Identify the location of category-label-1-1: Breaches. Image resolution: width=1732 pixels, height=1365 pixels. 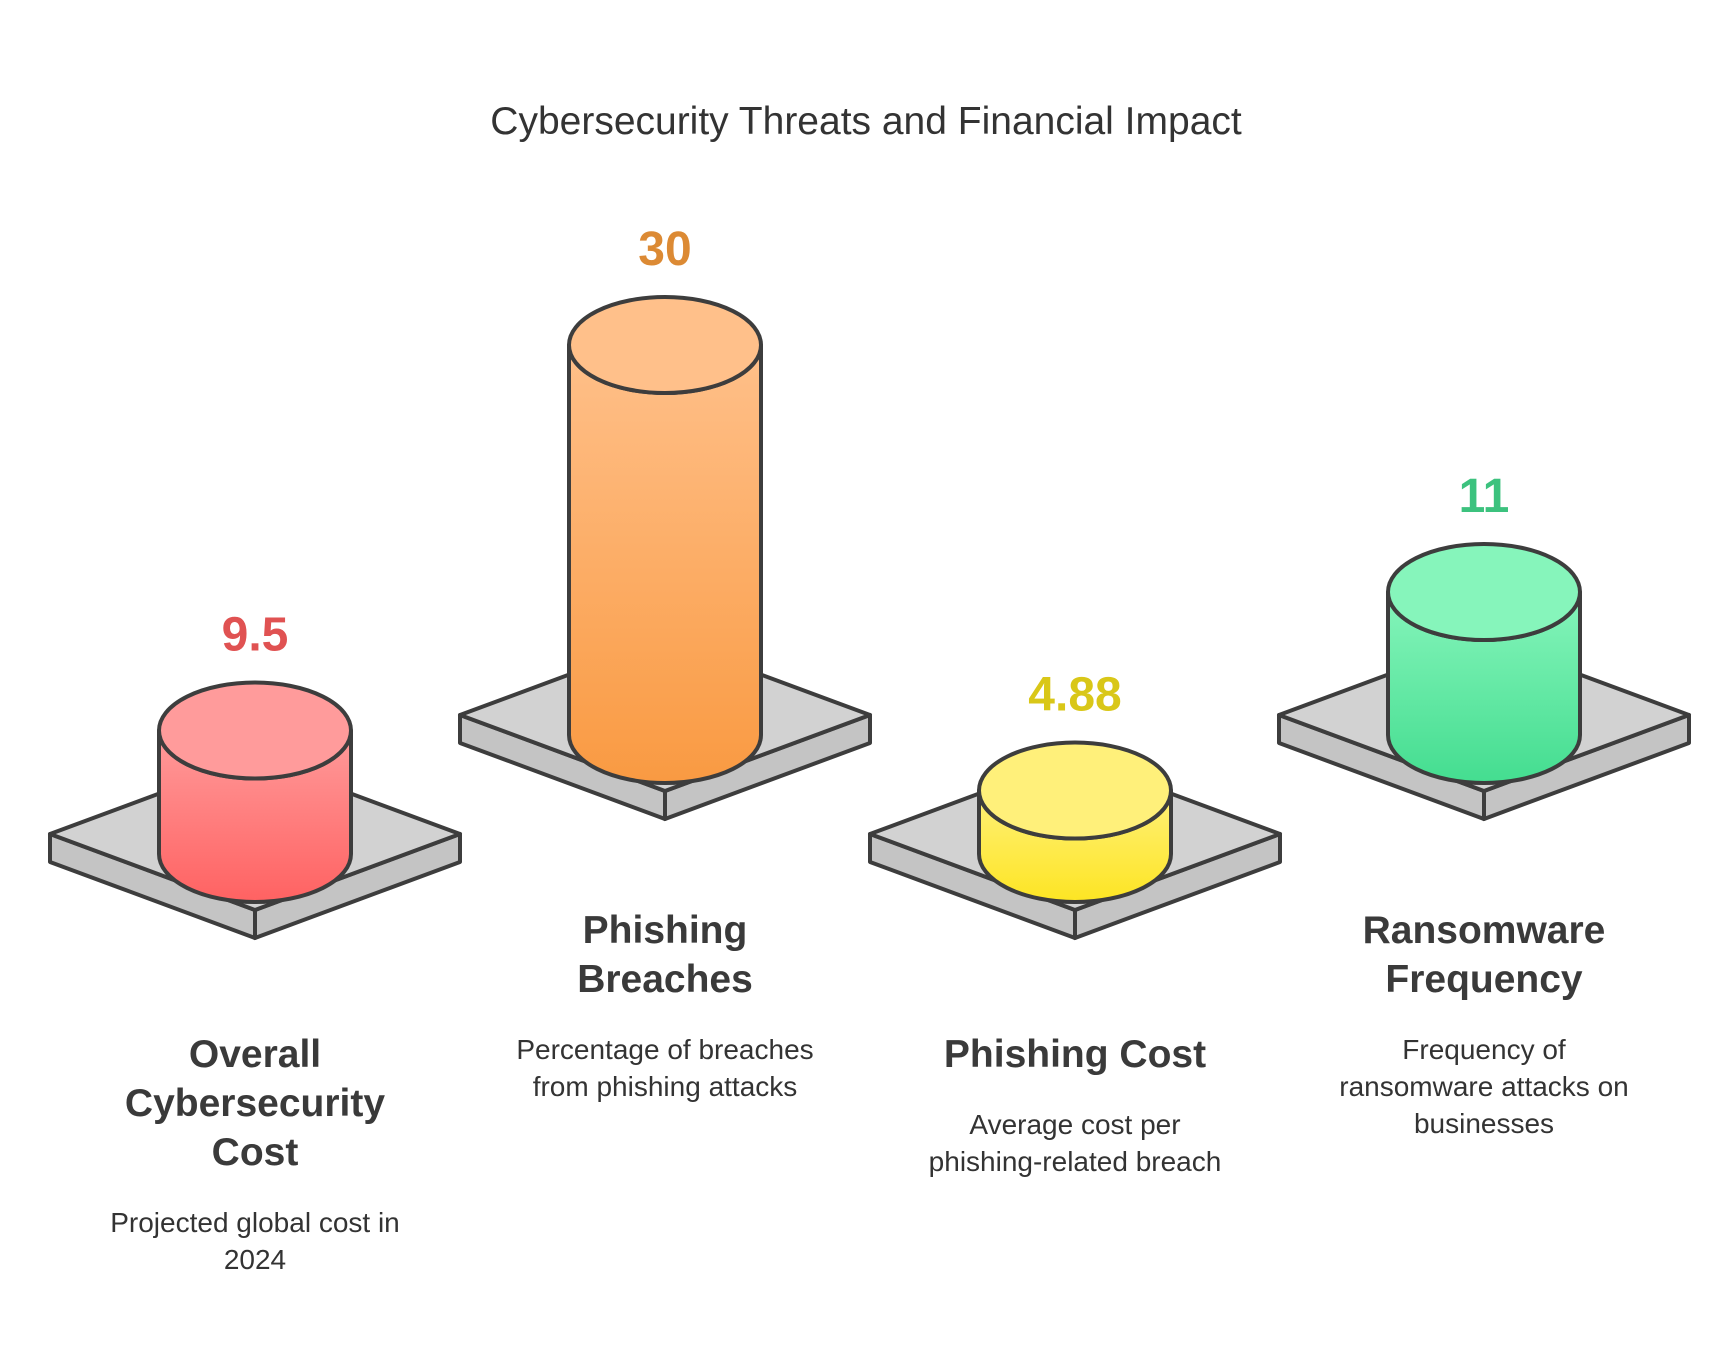
(665, 979).